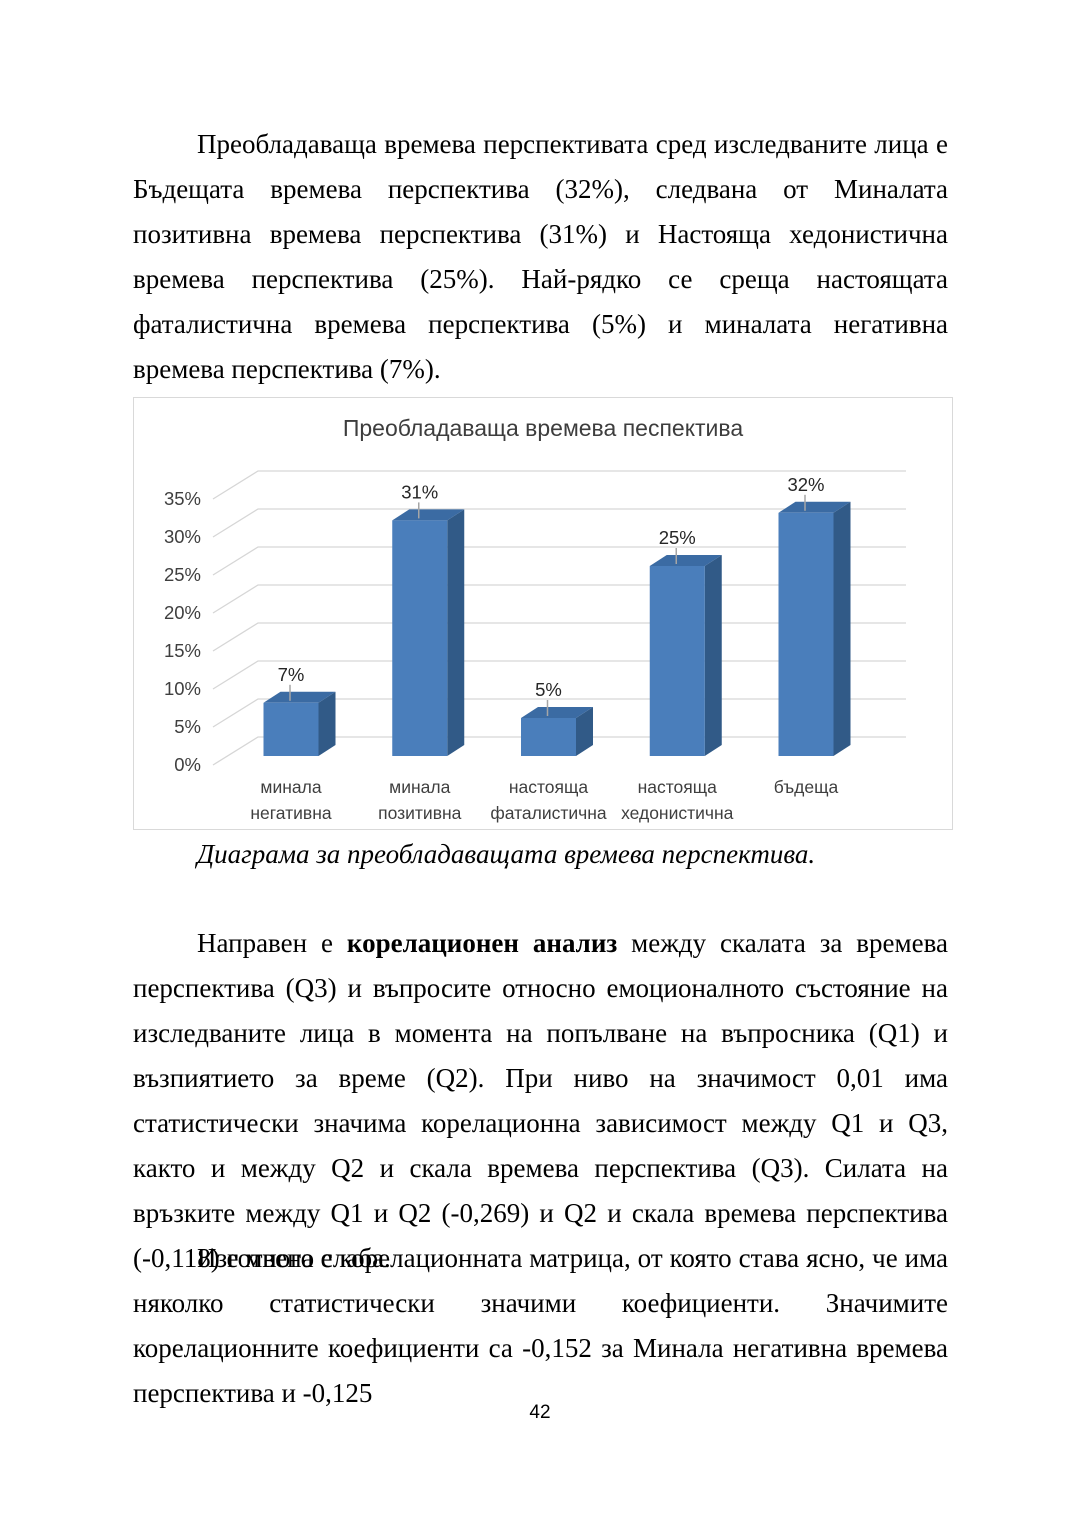 This screenshot has height=1527, width=1080. Describe the element at coordinates (187, 764) in the screenshot. I see `y-axis-tick-label: 0%` at that location.